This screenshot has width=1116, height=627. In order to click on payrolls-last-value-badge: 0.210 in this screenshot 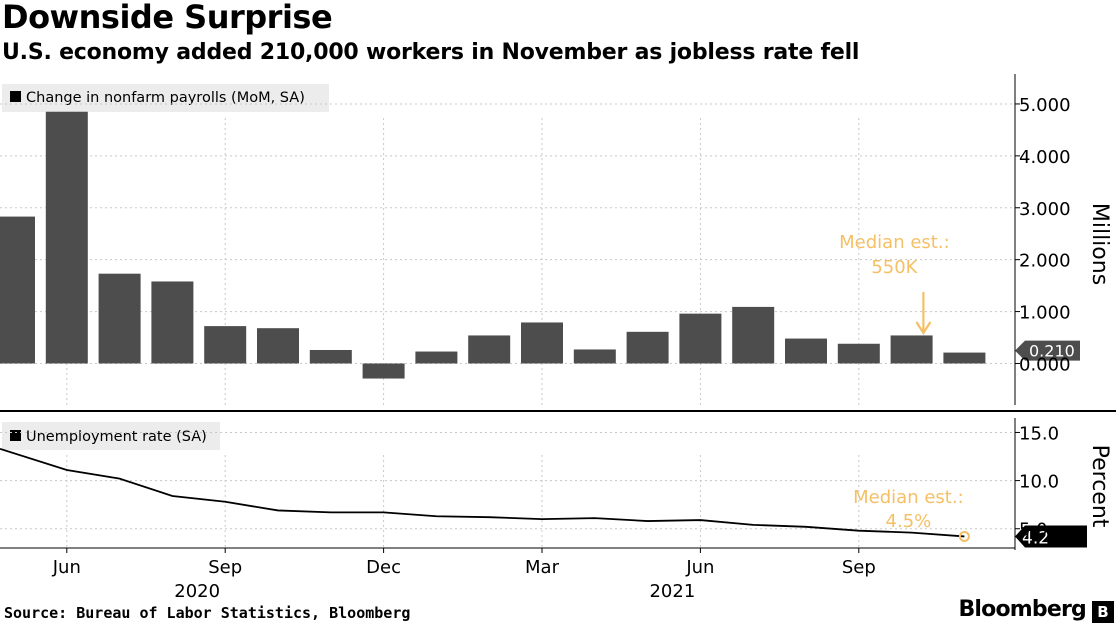, I will do `click(1047, 350)`.